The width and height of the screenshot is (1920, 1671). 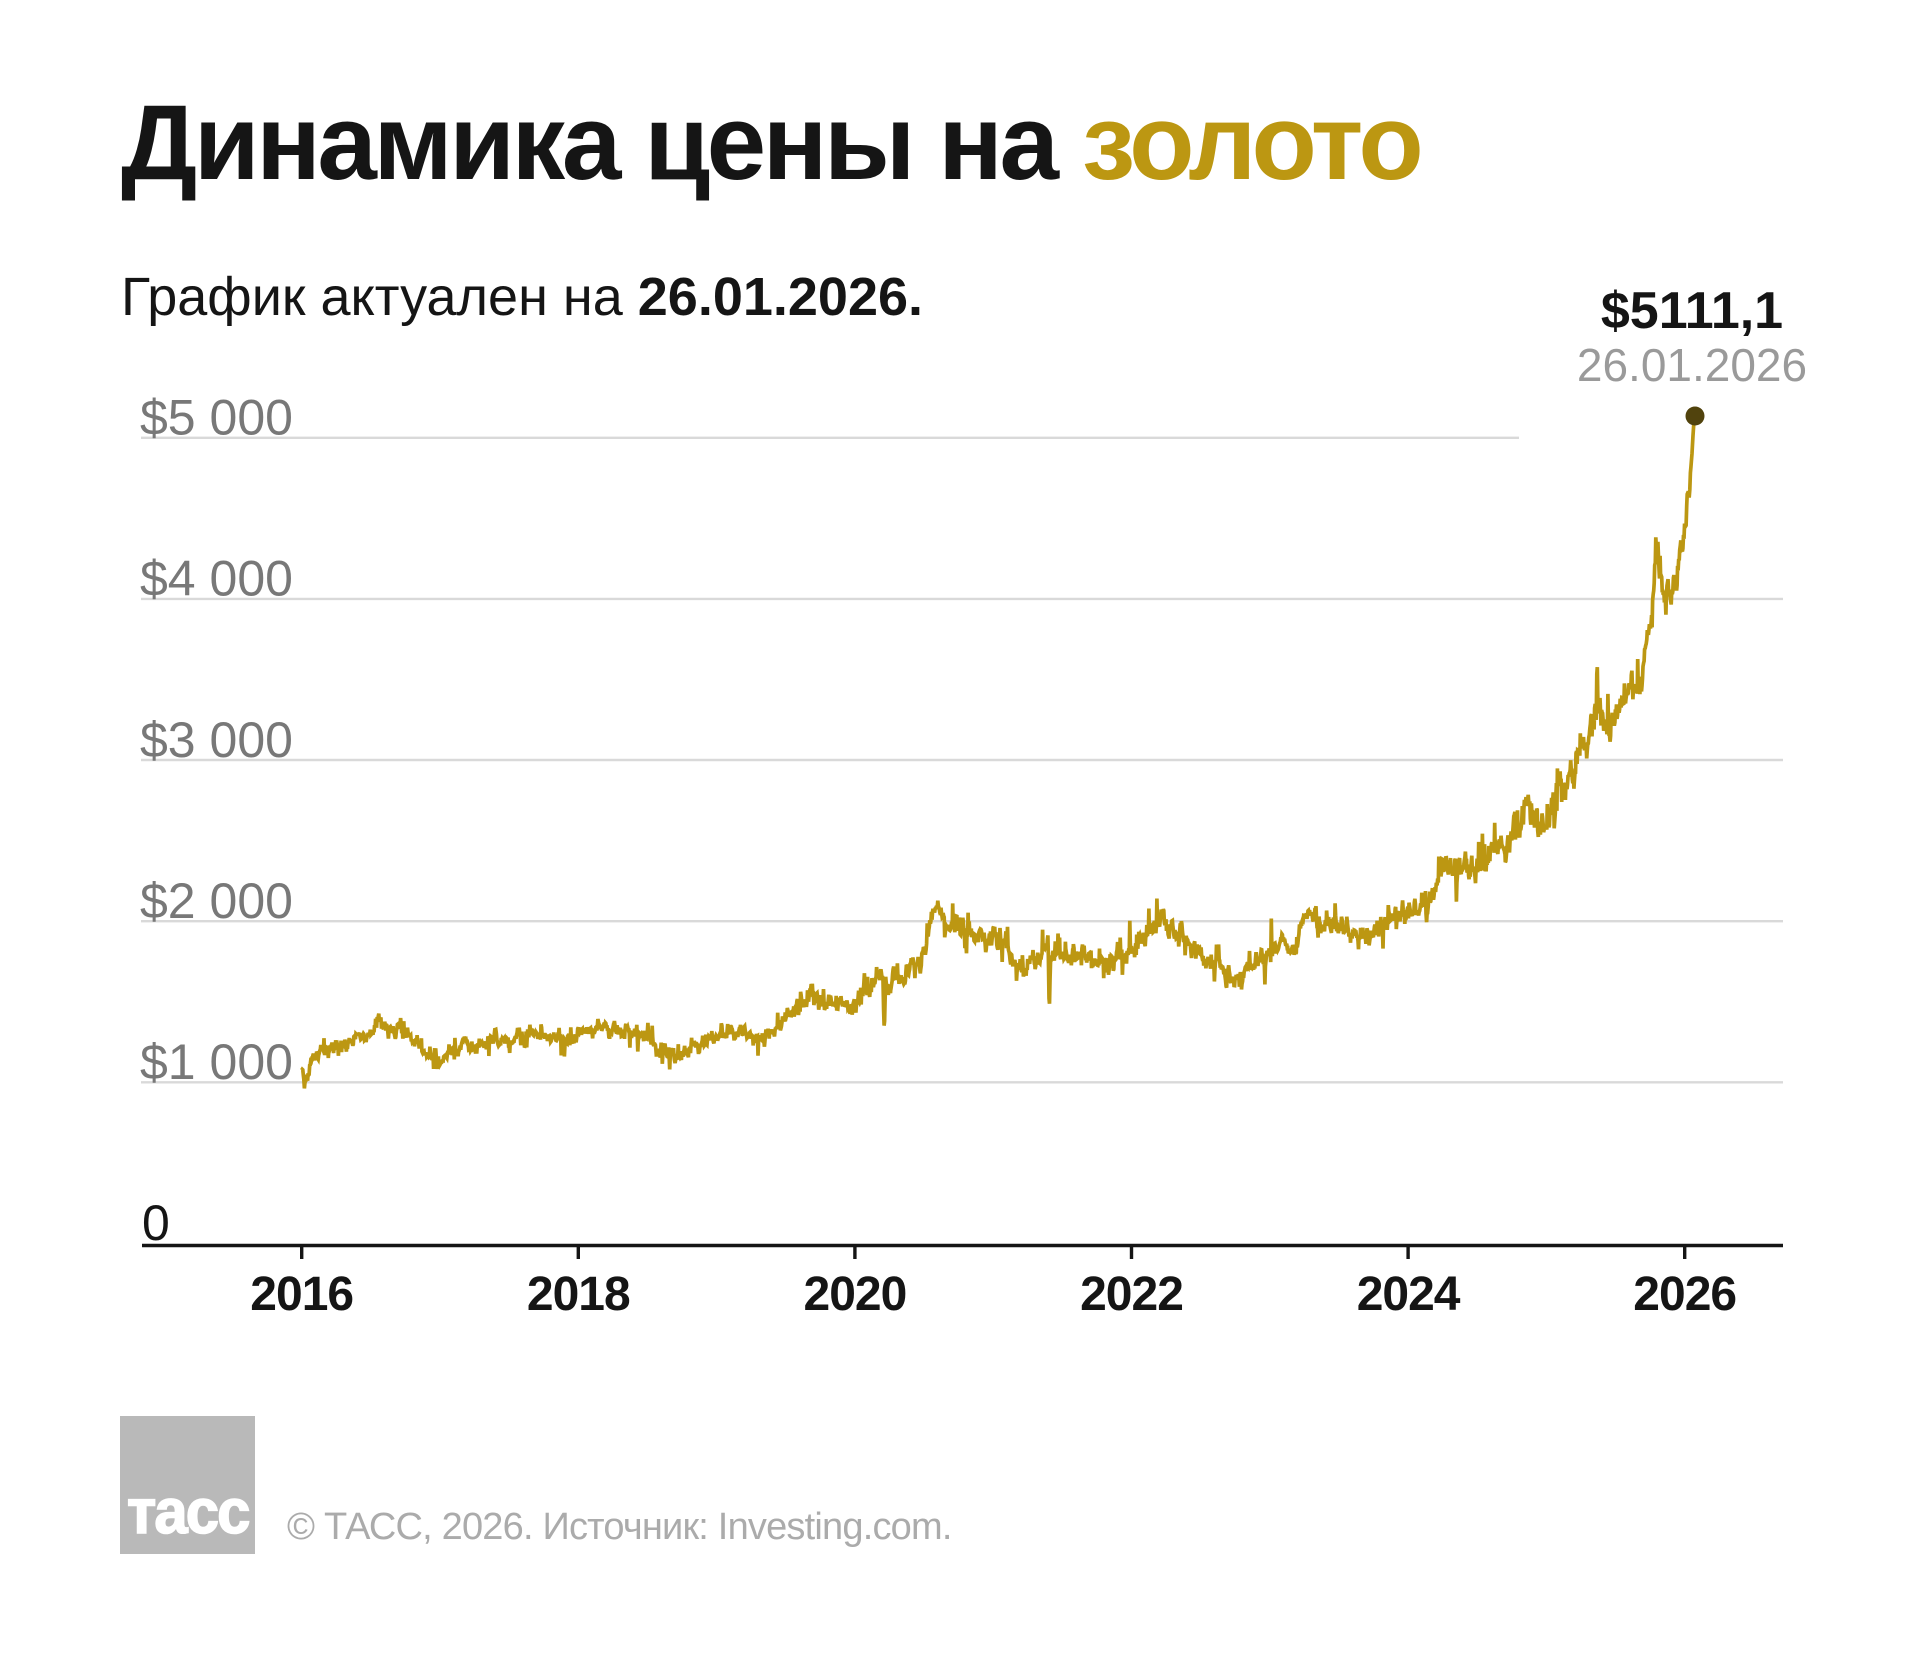 What do you see at coordinates (1692, 365) in the screenshot?
I see `svg-text: 26.01.2026` at bounding box center [1692, 365].